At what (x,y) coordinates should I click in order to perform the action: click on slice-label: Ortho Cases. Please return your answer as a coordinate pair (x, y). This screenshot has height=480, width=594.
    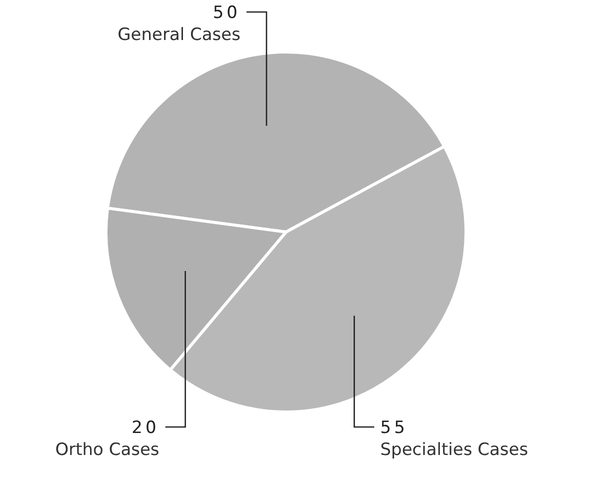
    Looking at the image, I should click on (107, 450).